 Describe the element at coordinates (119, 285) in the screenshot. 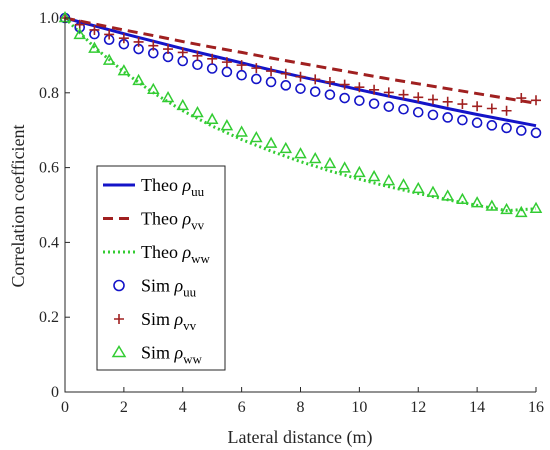

I see `legend-swatch` at that location.